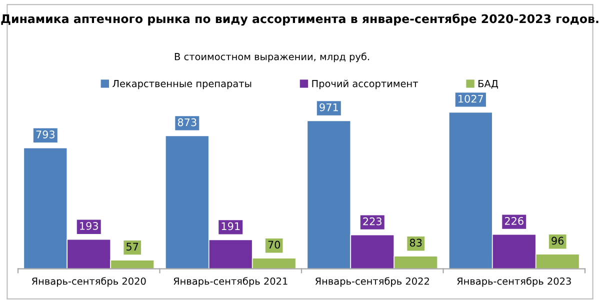 This screenshot has height=302, width=600. I want to click on data-label: 193, so click(89, 226).